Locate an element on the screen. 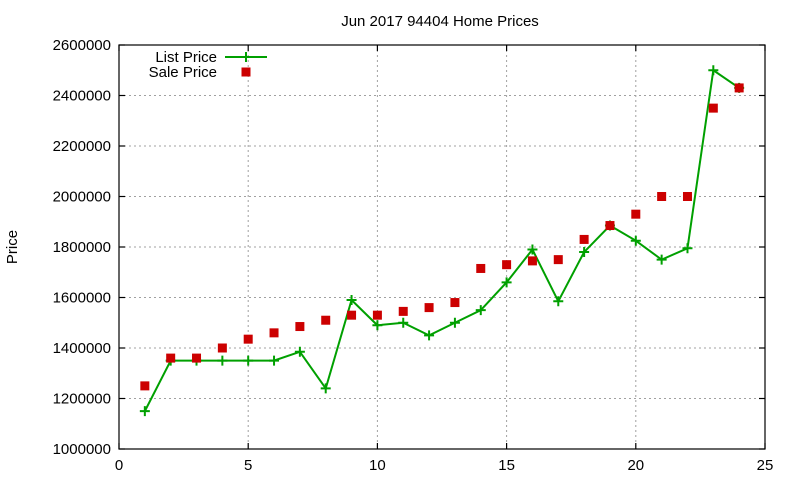 The height and width of the screenshot is (485, 800). x-tick-label: 20 is located at coordinates (635, 465).